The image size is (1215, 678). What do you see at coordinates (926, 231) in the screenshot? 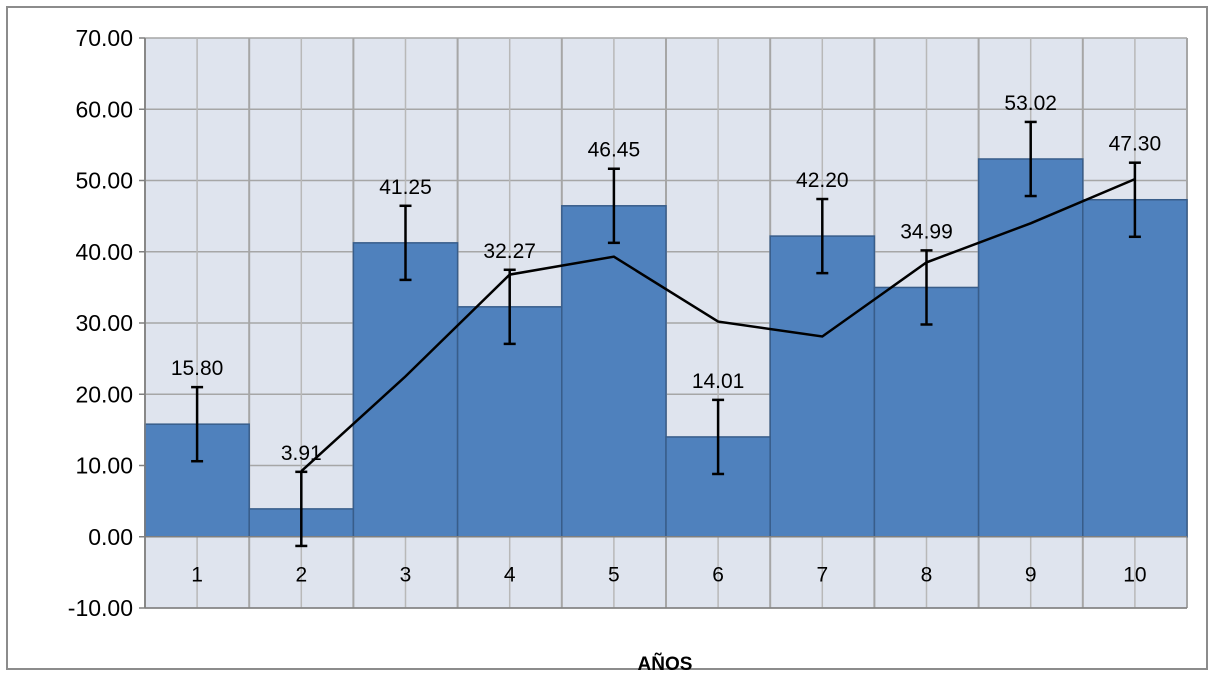
I see `data-label: 34.99` at bounding box center [926, 231].